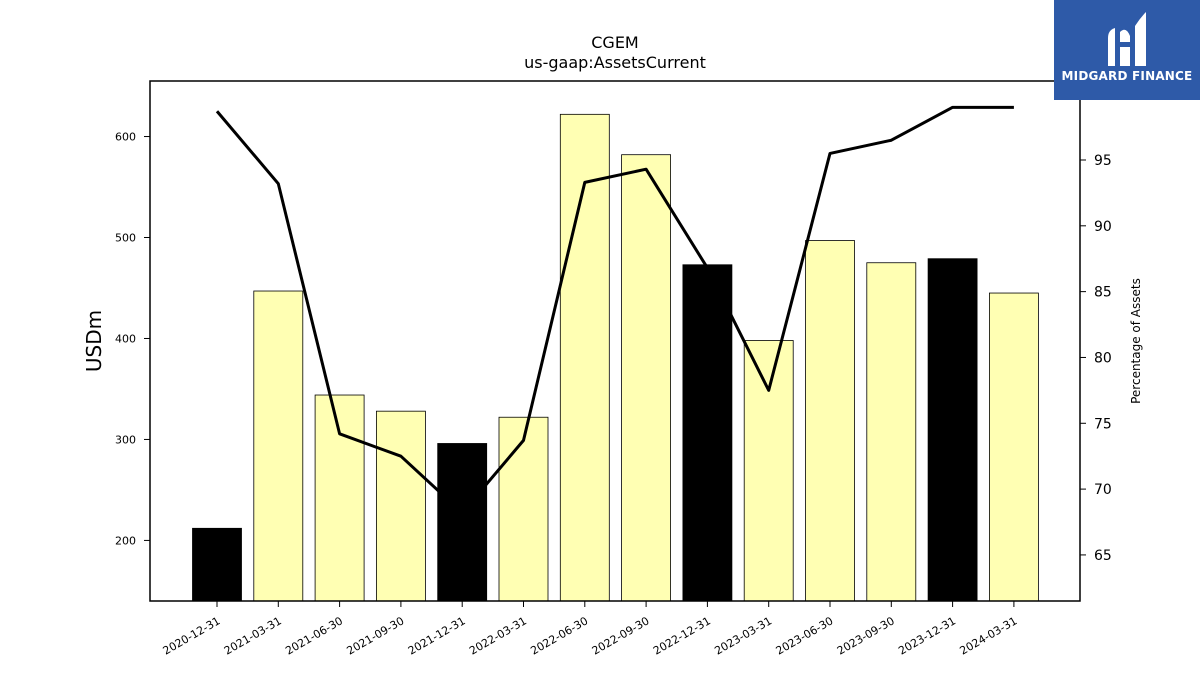  Describe the element at coordinates (682, 635) in the screenshot. I see `x-tick-label: 2022-12-31` at that location.